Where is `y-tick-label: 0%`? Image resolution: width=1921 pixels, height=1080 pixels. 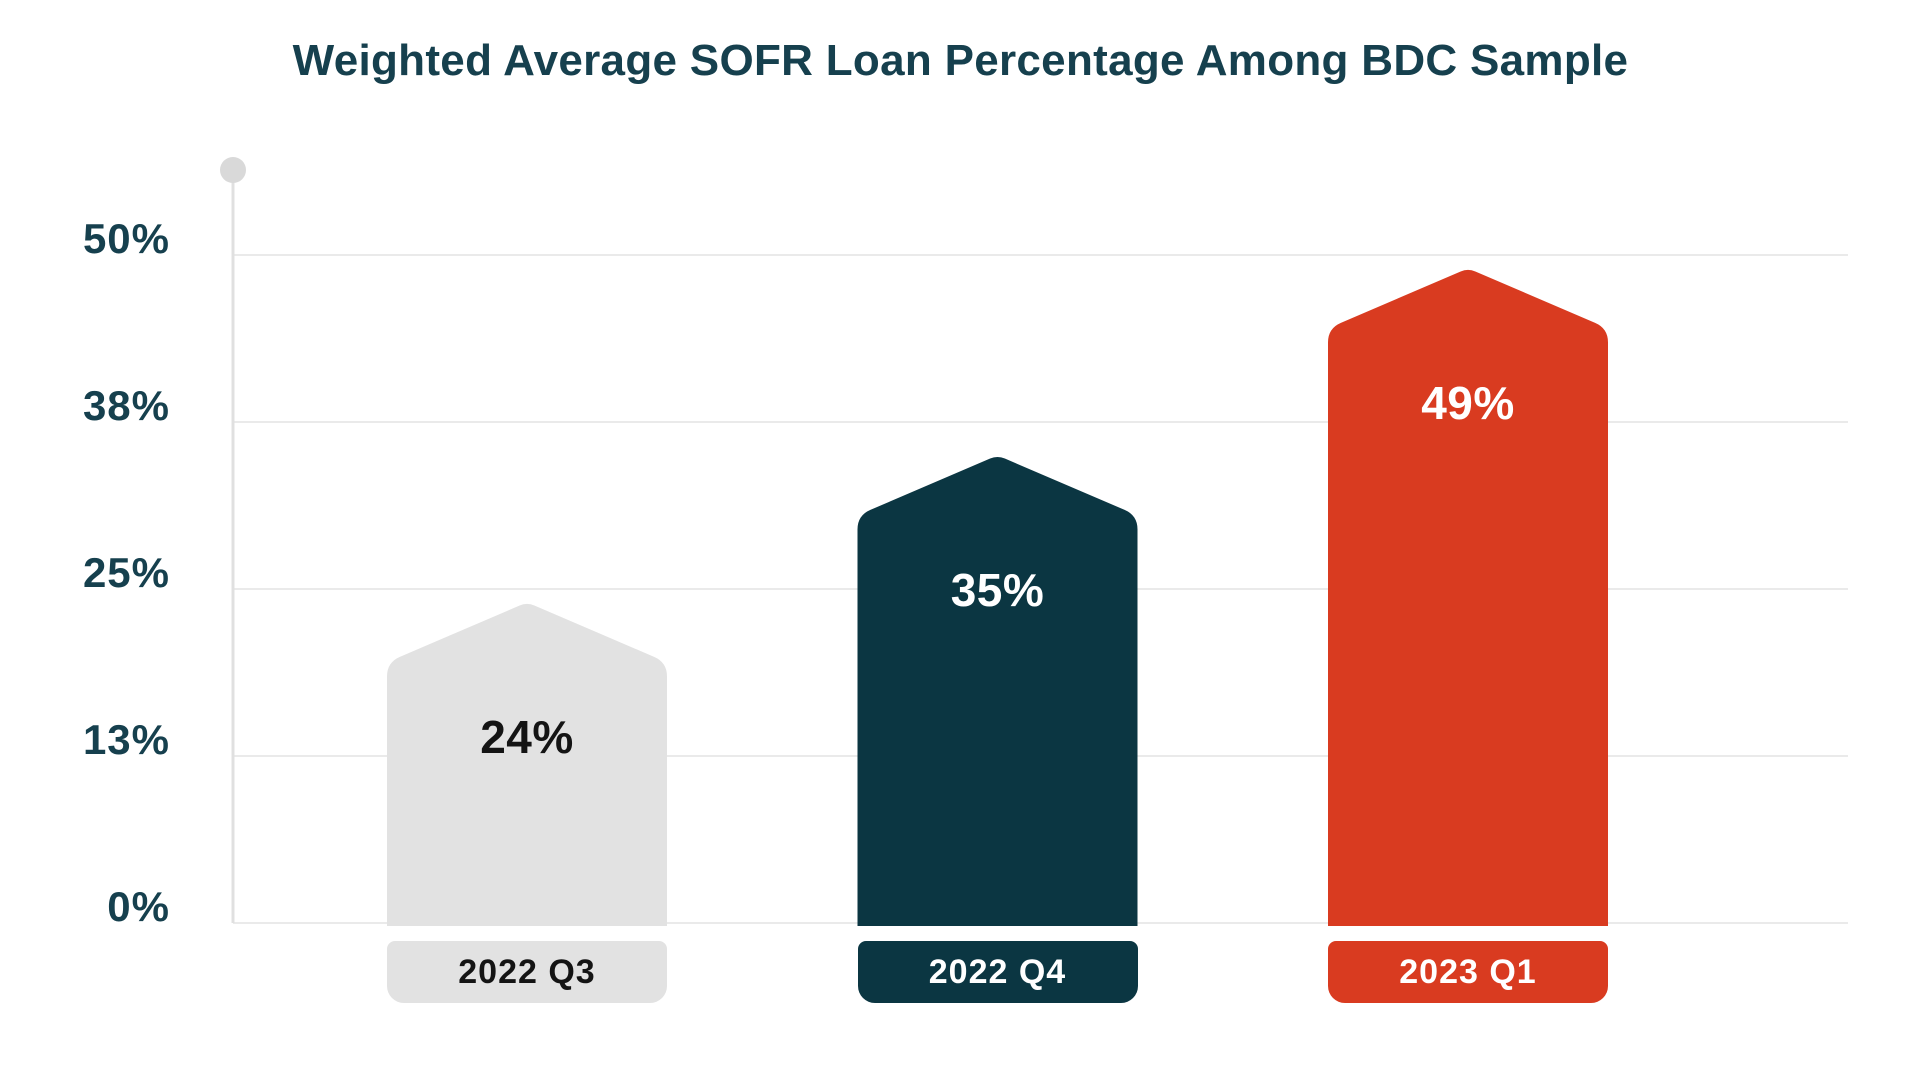
y-tick-label: 0% is located at coordinates (138, 906).